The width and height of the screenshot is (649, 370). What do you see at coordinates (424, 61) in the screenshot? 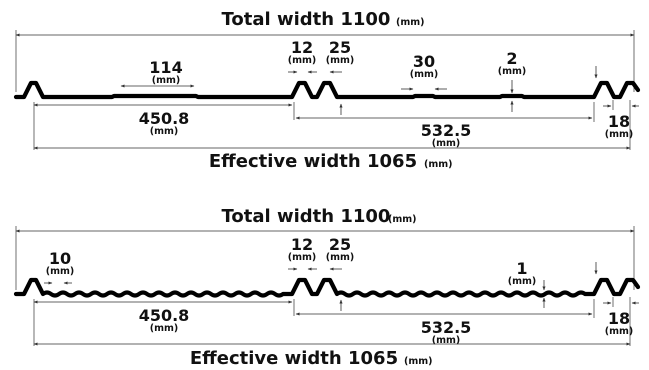
I see `dim-30-value: 30` at bounding box center [424, 61].